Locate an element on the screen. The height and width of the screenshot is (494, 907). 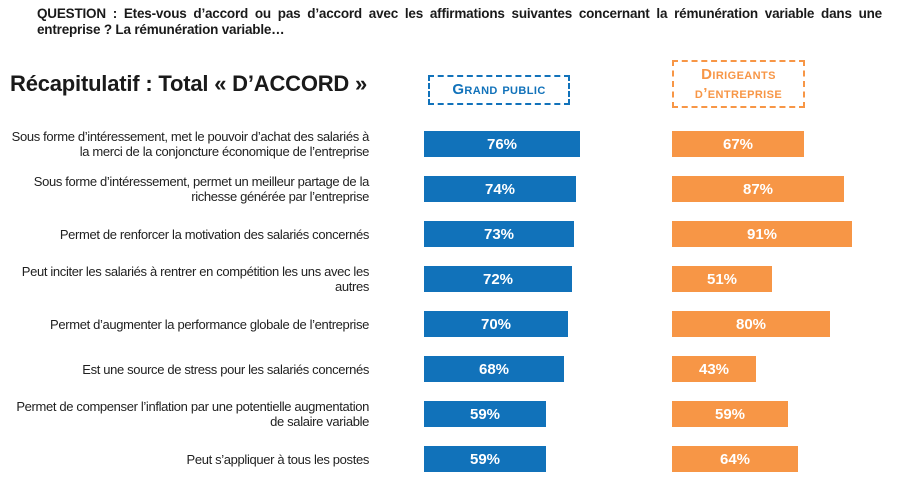
dirigeants-value: 43% is located at coordinates (714, 369).